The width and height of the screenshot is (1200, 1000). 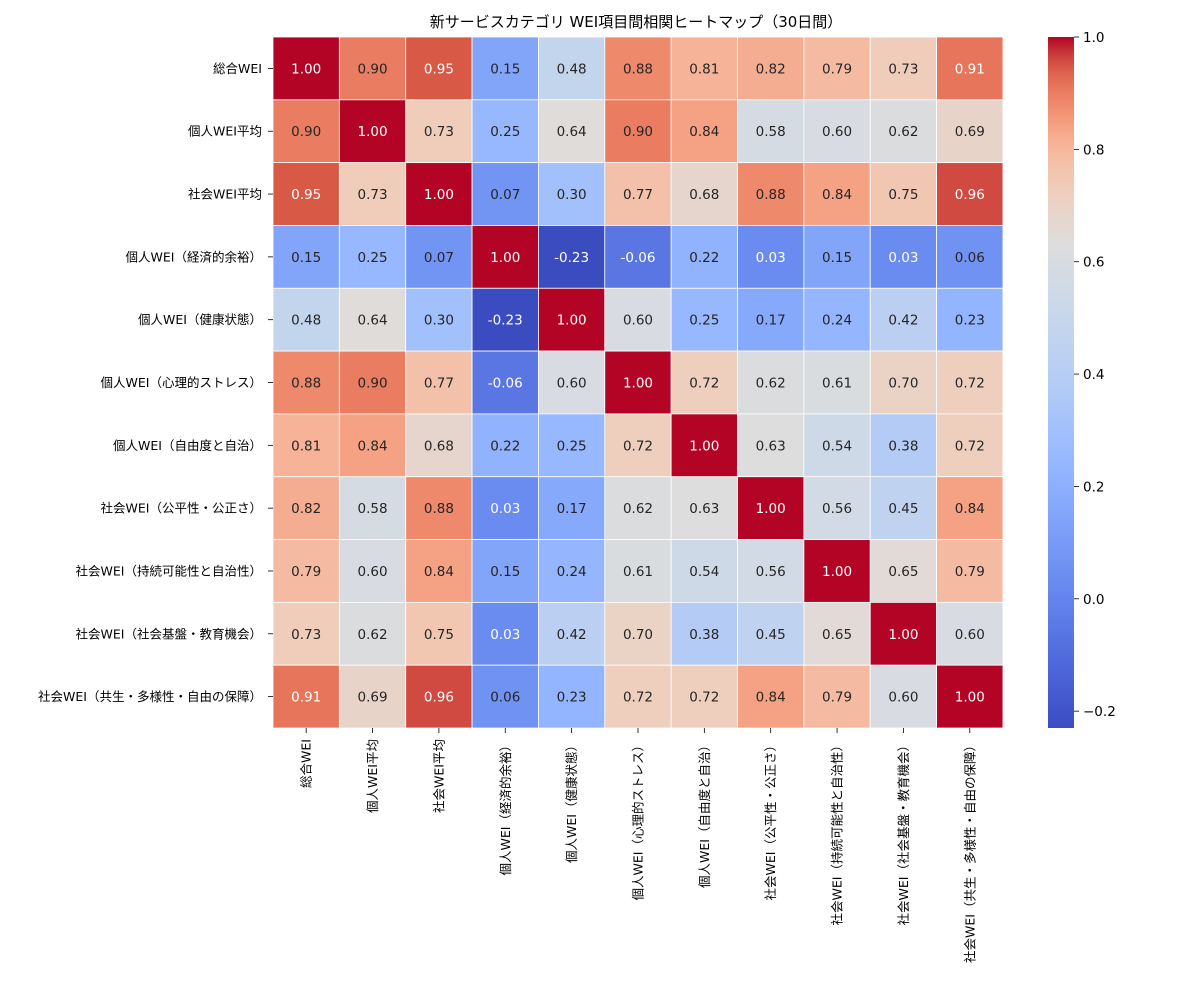 I want to click on colorbar-tick-label: 0.4, so click(x=1093, y=375).